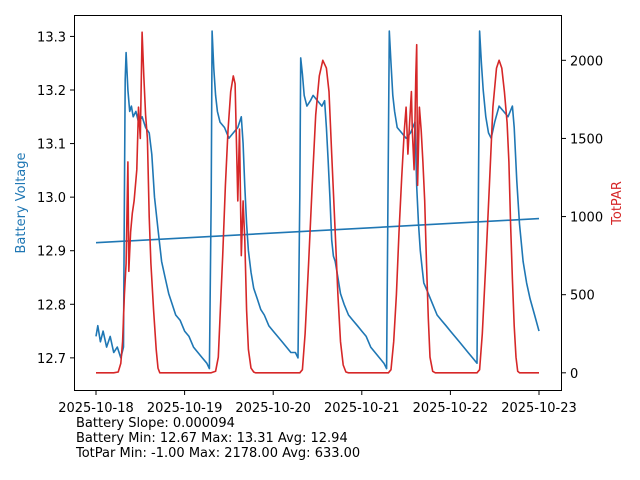 The width and height of the screenshot is (640, 480). What do you see at coordinates (451, 408) in the screenshot?
I see `x-tick-label: 2025-10-22` at bounding box center [451, 408].